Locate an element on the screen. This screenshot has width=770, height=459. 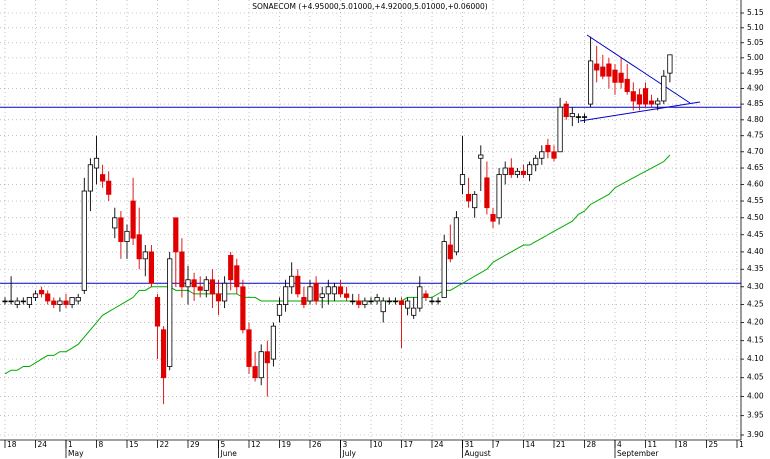
y-tick-label: 4.00 is located at coordinates (755, 396).